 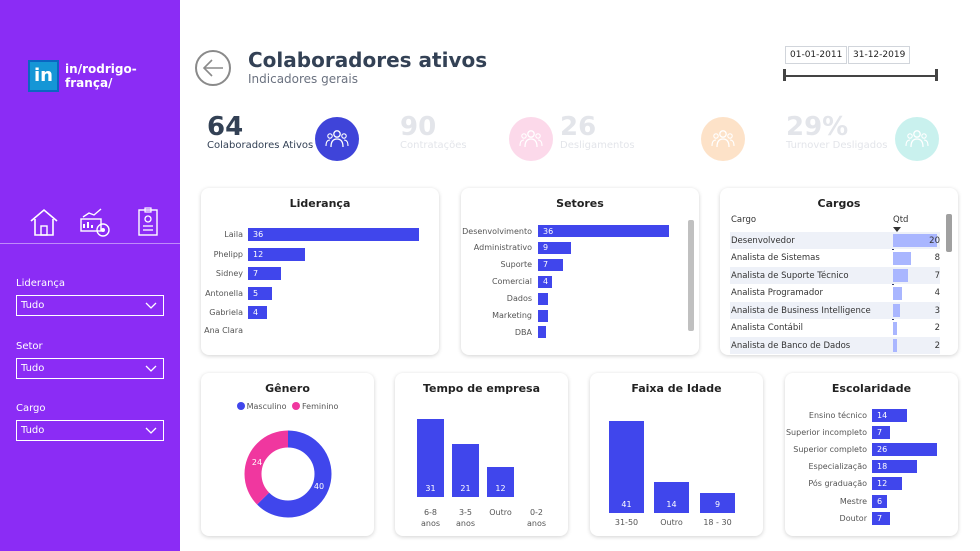 I want to click on date-slider-end-handle, so click(x=936, y=75).